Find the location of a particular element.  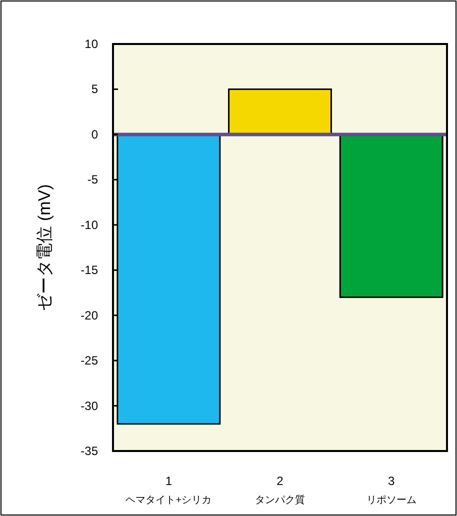

y-tick-label: 0 is located at coordinates (94, 134).